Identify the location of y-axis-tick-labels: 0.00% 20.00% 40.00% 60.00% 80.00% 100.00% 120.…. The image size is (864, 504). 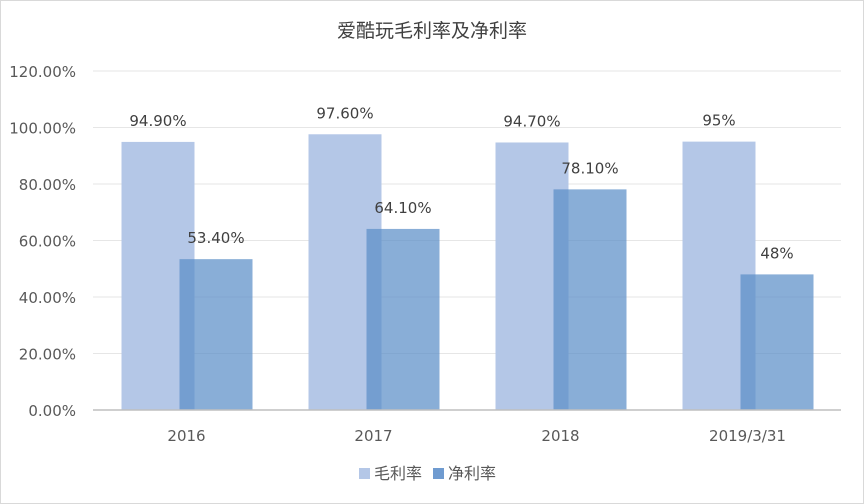
(42, 241).